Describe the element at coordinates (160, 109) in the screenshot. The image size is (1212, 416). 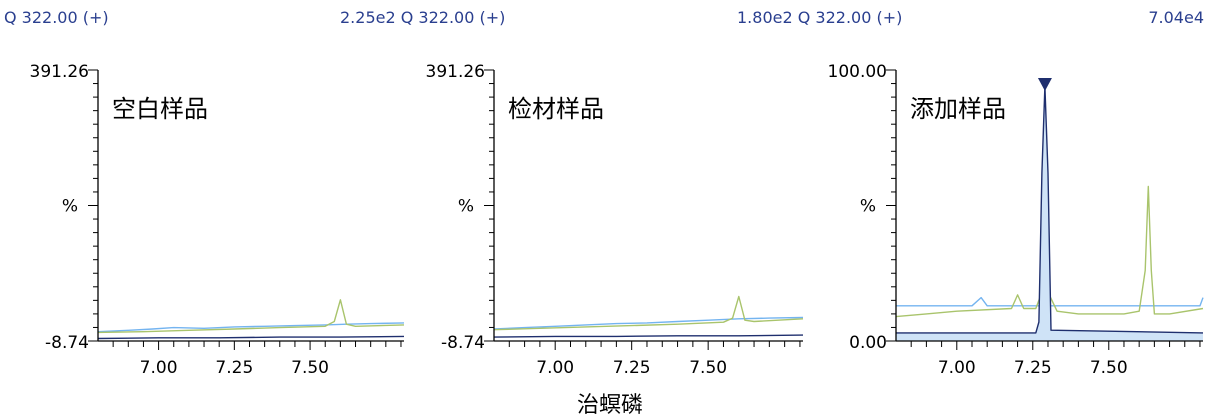
I see `panel-title: 空白样品` at that location.